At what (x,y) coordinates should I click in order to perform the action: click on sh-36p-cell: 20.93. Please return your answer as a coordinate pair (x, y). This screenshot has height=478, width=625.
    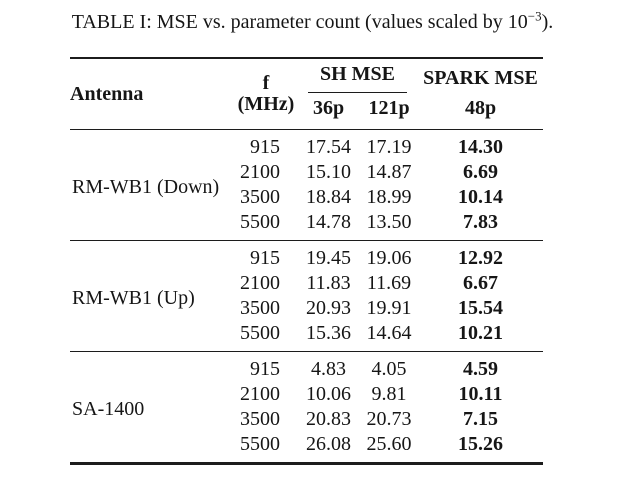
    Looking at the image, I should click on (328, 308).